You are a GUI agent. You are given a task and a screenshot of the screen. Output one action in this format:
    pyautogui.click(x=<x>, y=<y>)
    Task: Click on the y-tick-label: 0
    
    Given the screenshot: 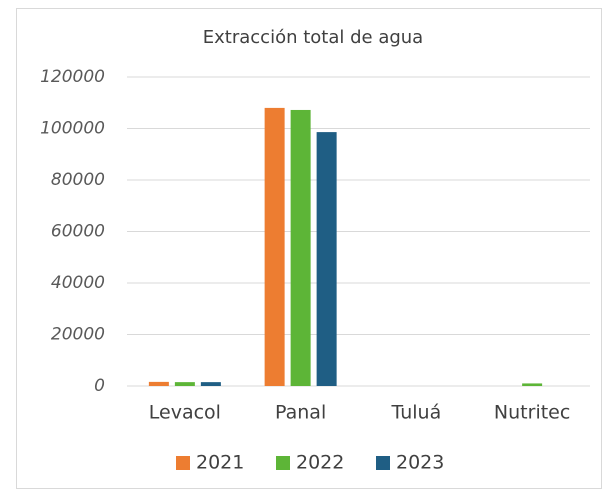 What is the action you would take?
    pyautogui.click(x=99, y=386)
    